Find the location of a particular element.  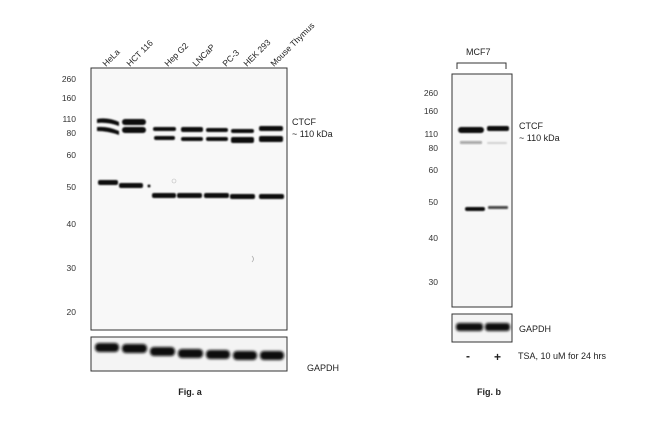

lane-label-hela: HeLa is located at coordinates (111, 58).